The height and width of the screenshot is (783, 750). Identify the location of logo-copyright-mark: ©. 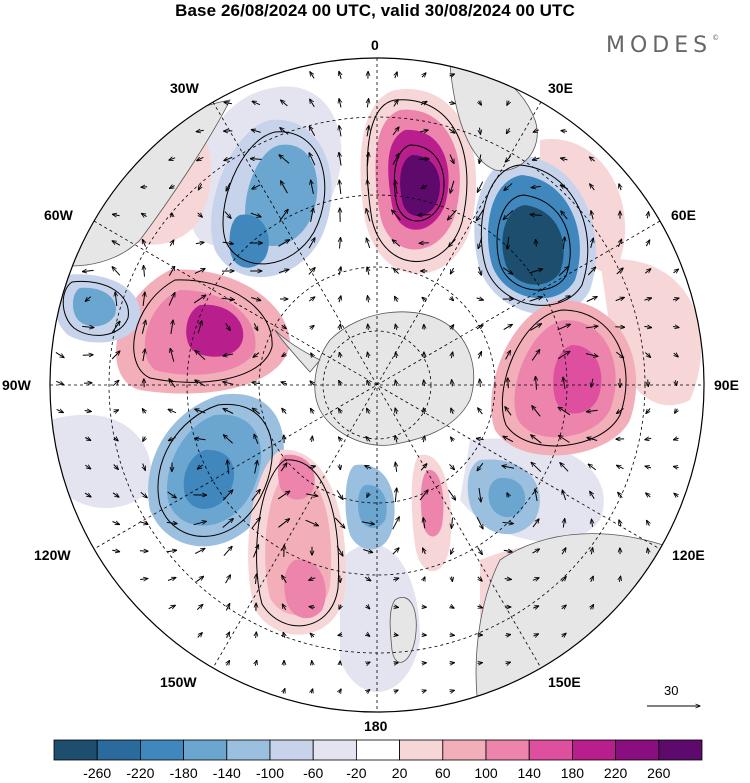
(716, 37).